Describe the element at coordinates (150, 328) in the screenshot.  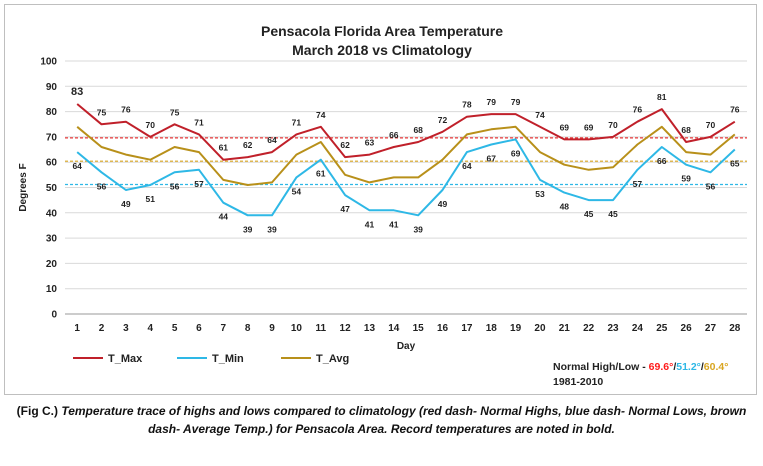
I see `x-tick-label: 4` at that location.